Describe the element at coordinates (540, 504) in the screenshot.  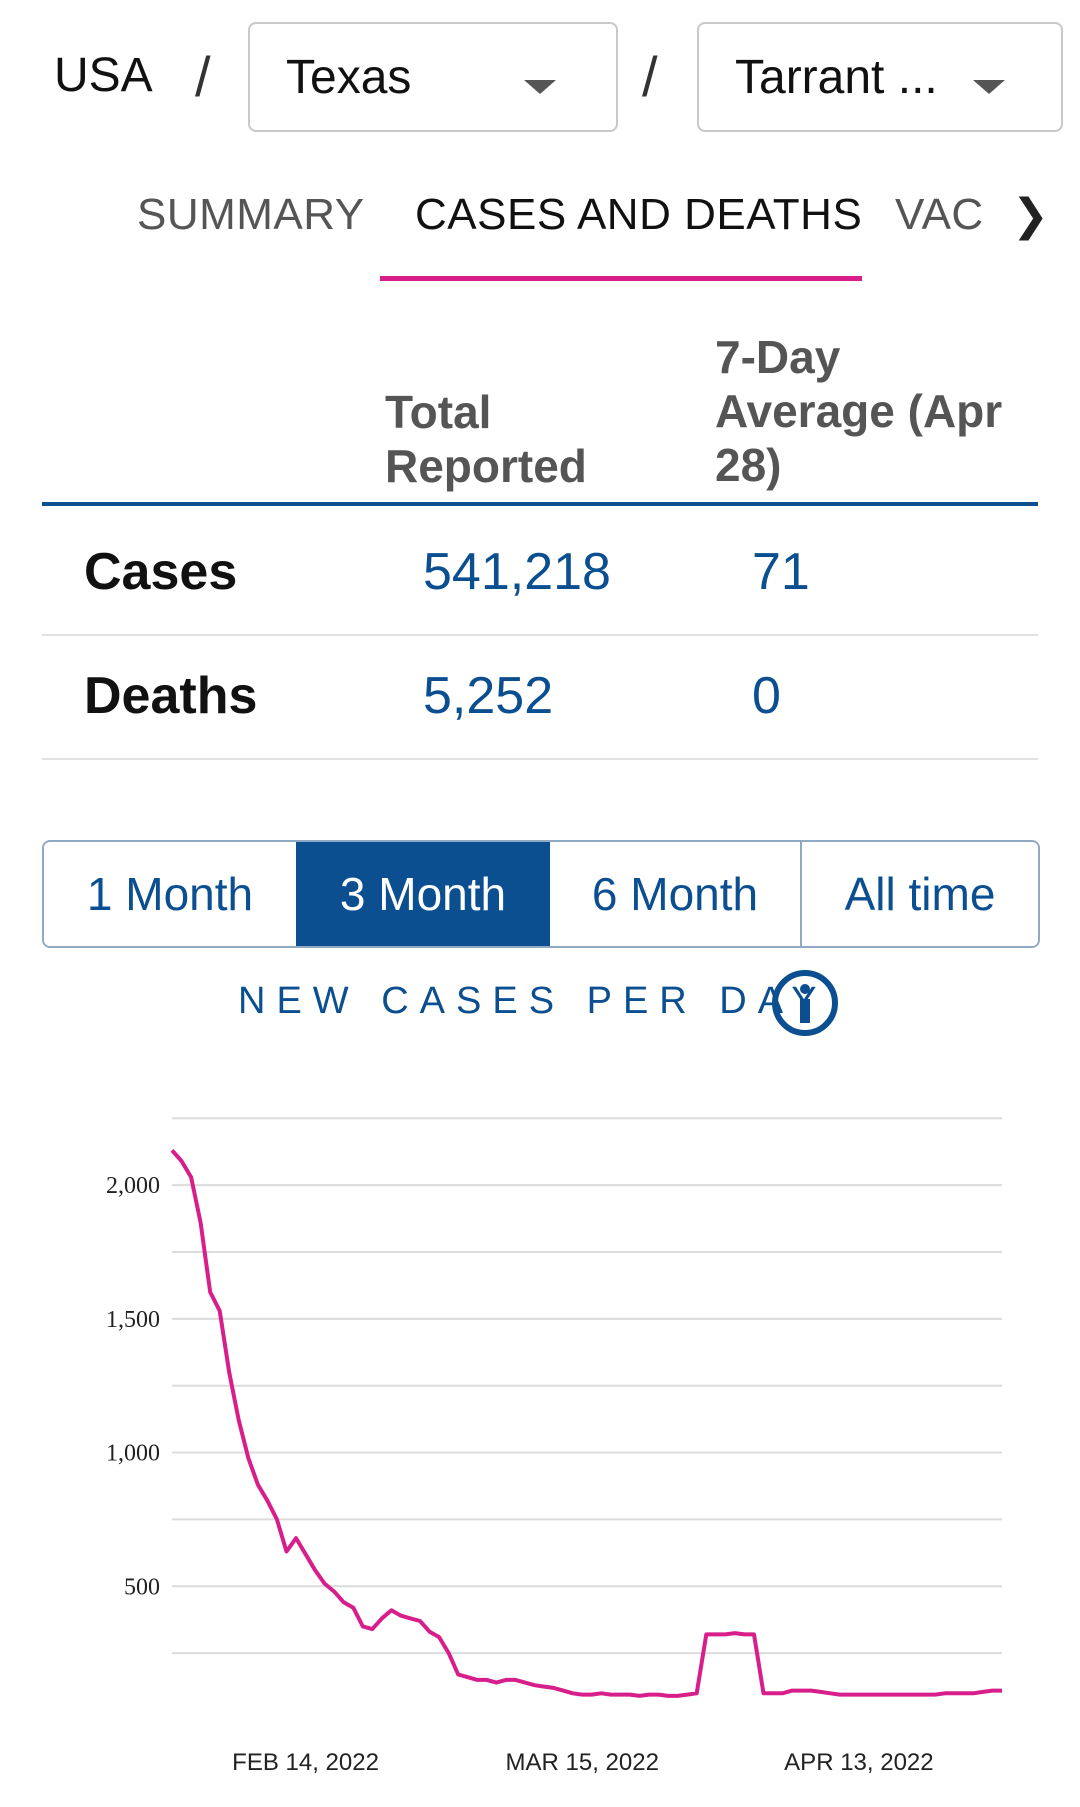
I see `header-divider` at that location.